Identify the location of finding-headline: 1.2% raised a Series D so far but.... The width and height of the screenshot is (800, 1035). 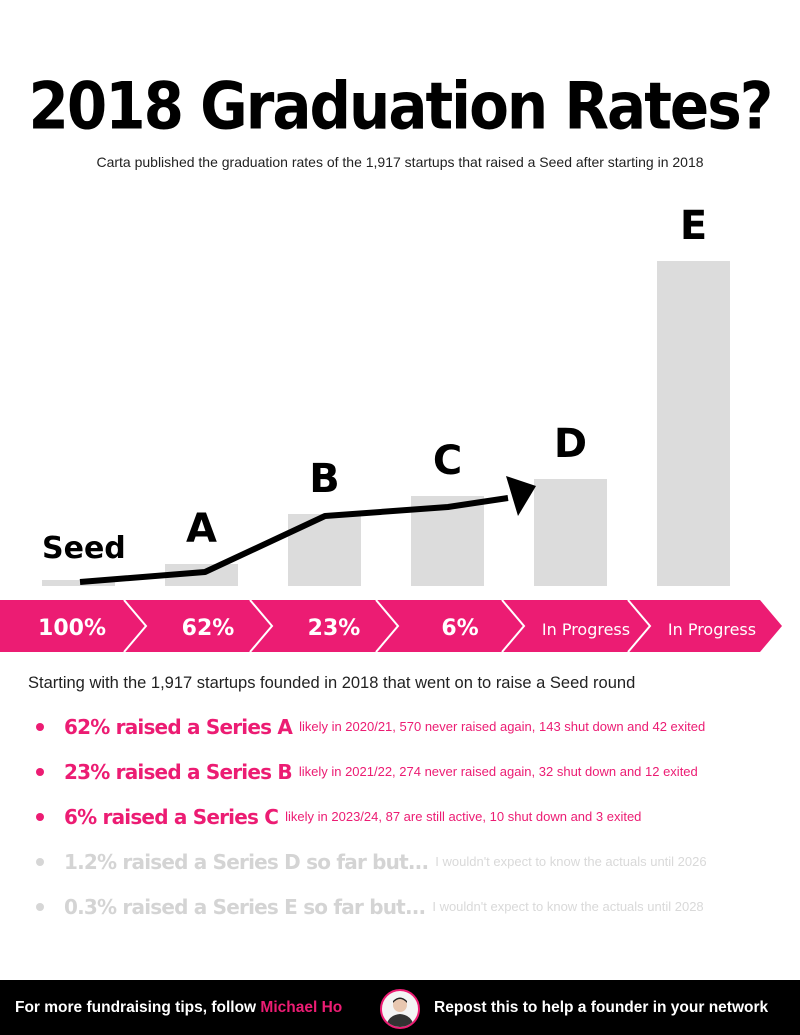
(246, 861).